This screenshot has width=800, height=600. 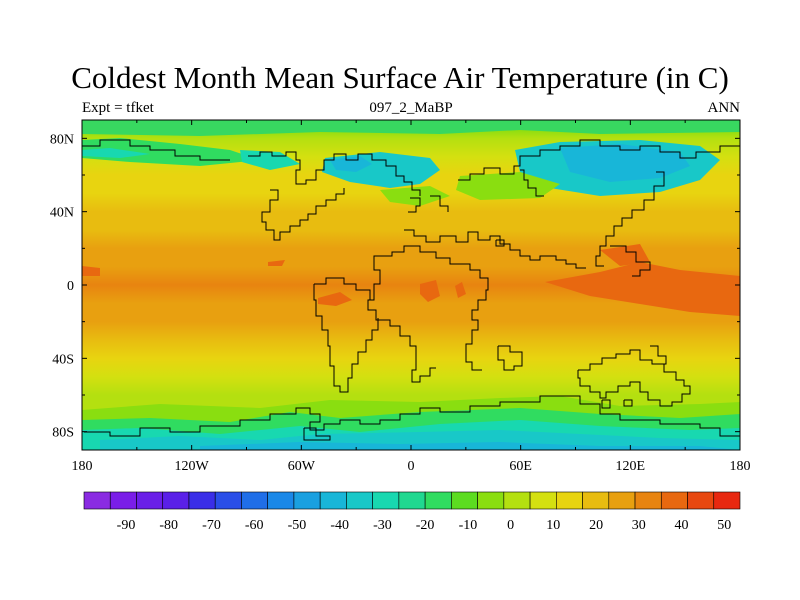 What do you see at coordinates (411, 280) in the screenshot?
I see `equatorial-warm-regions` at bounding box center [411, 280].